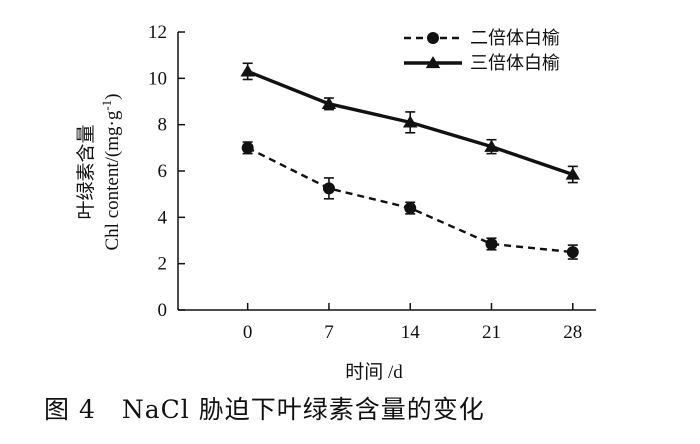  What do you see at coordinates (491, 332) in the screenshot?
I see `x-tick-label: 21` at bounding box center [491, 332].